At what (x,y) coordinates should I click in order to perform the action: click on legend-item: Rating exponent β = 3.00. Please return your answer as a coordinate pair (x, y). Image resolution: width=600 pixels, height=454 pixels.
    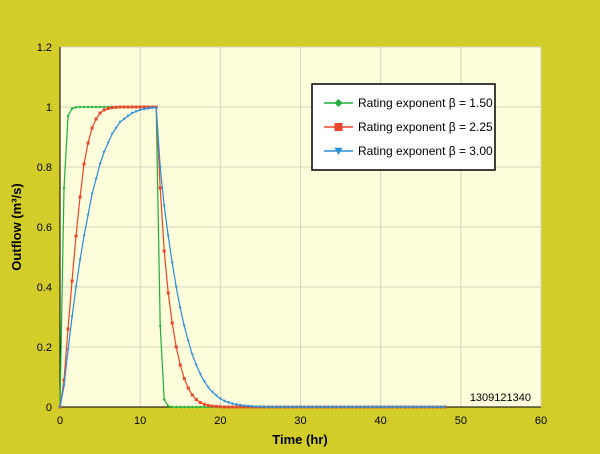
    Looking at the image, I should click on (408, 151).